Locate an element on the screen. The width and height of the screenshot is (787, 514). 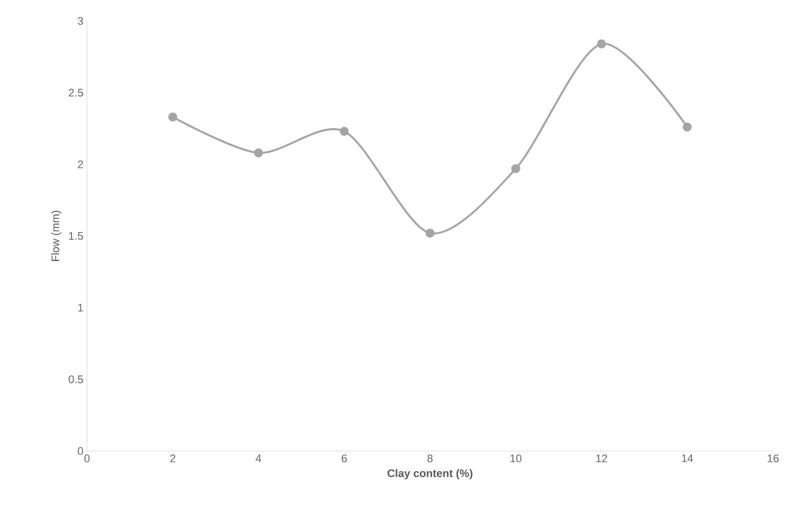
y-tick-label: 3 is located at coordinates (81, 21).